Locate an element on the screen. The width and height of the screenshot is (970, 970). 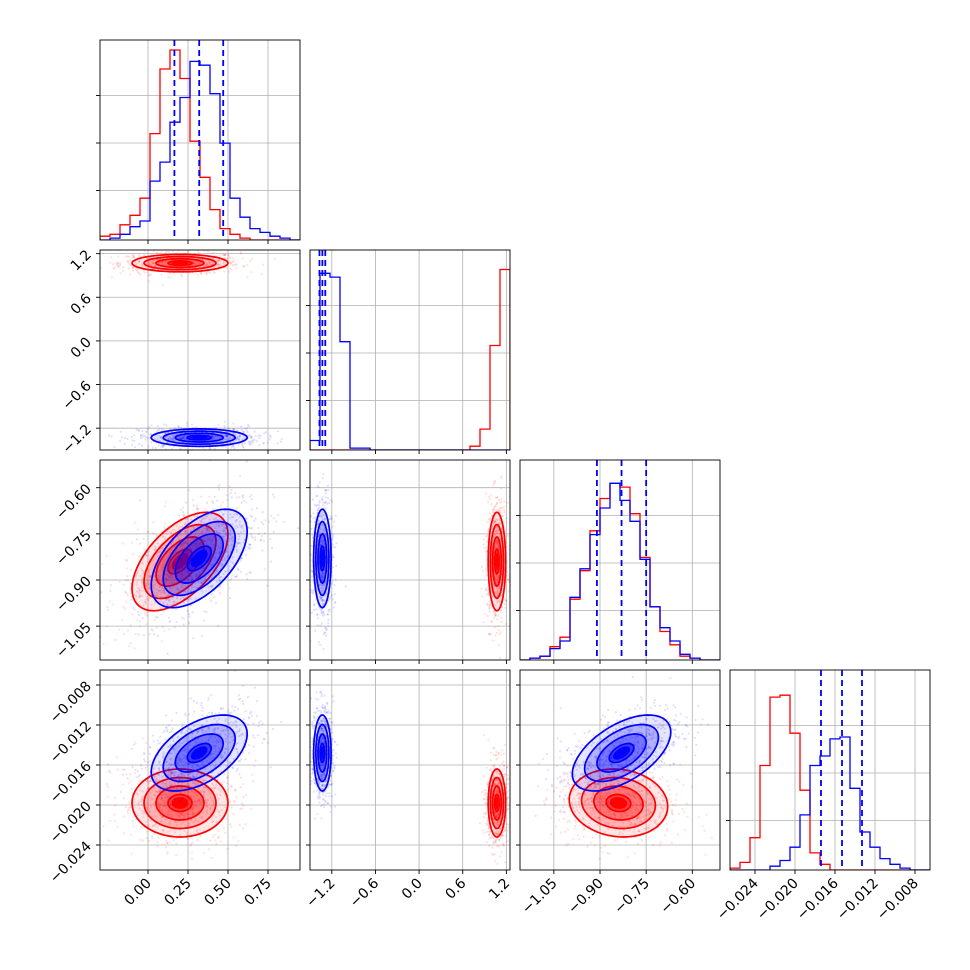
contour-line-blue is located at coordinates (322, 558).